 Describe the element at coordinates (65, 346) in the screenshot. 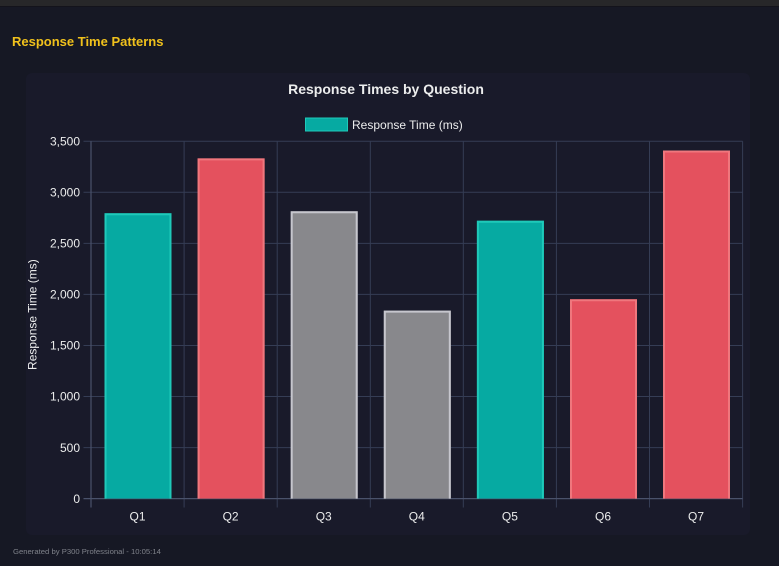

I see `svg-text: 1,500` at that location.